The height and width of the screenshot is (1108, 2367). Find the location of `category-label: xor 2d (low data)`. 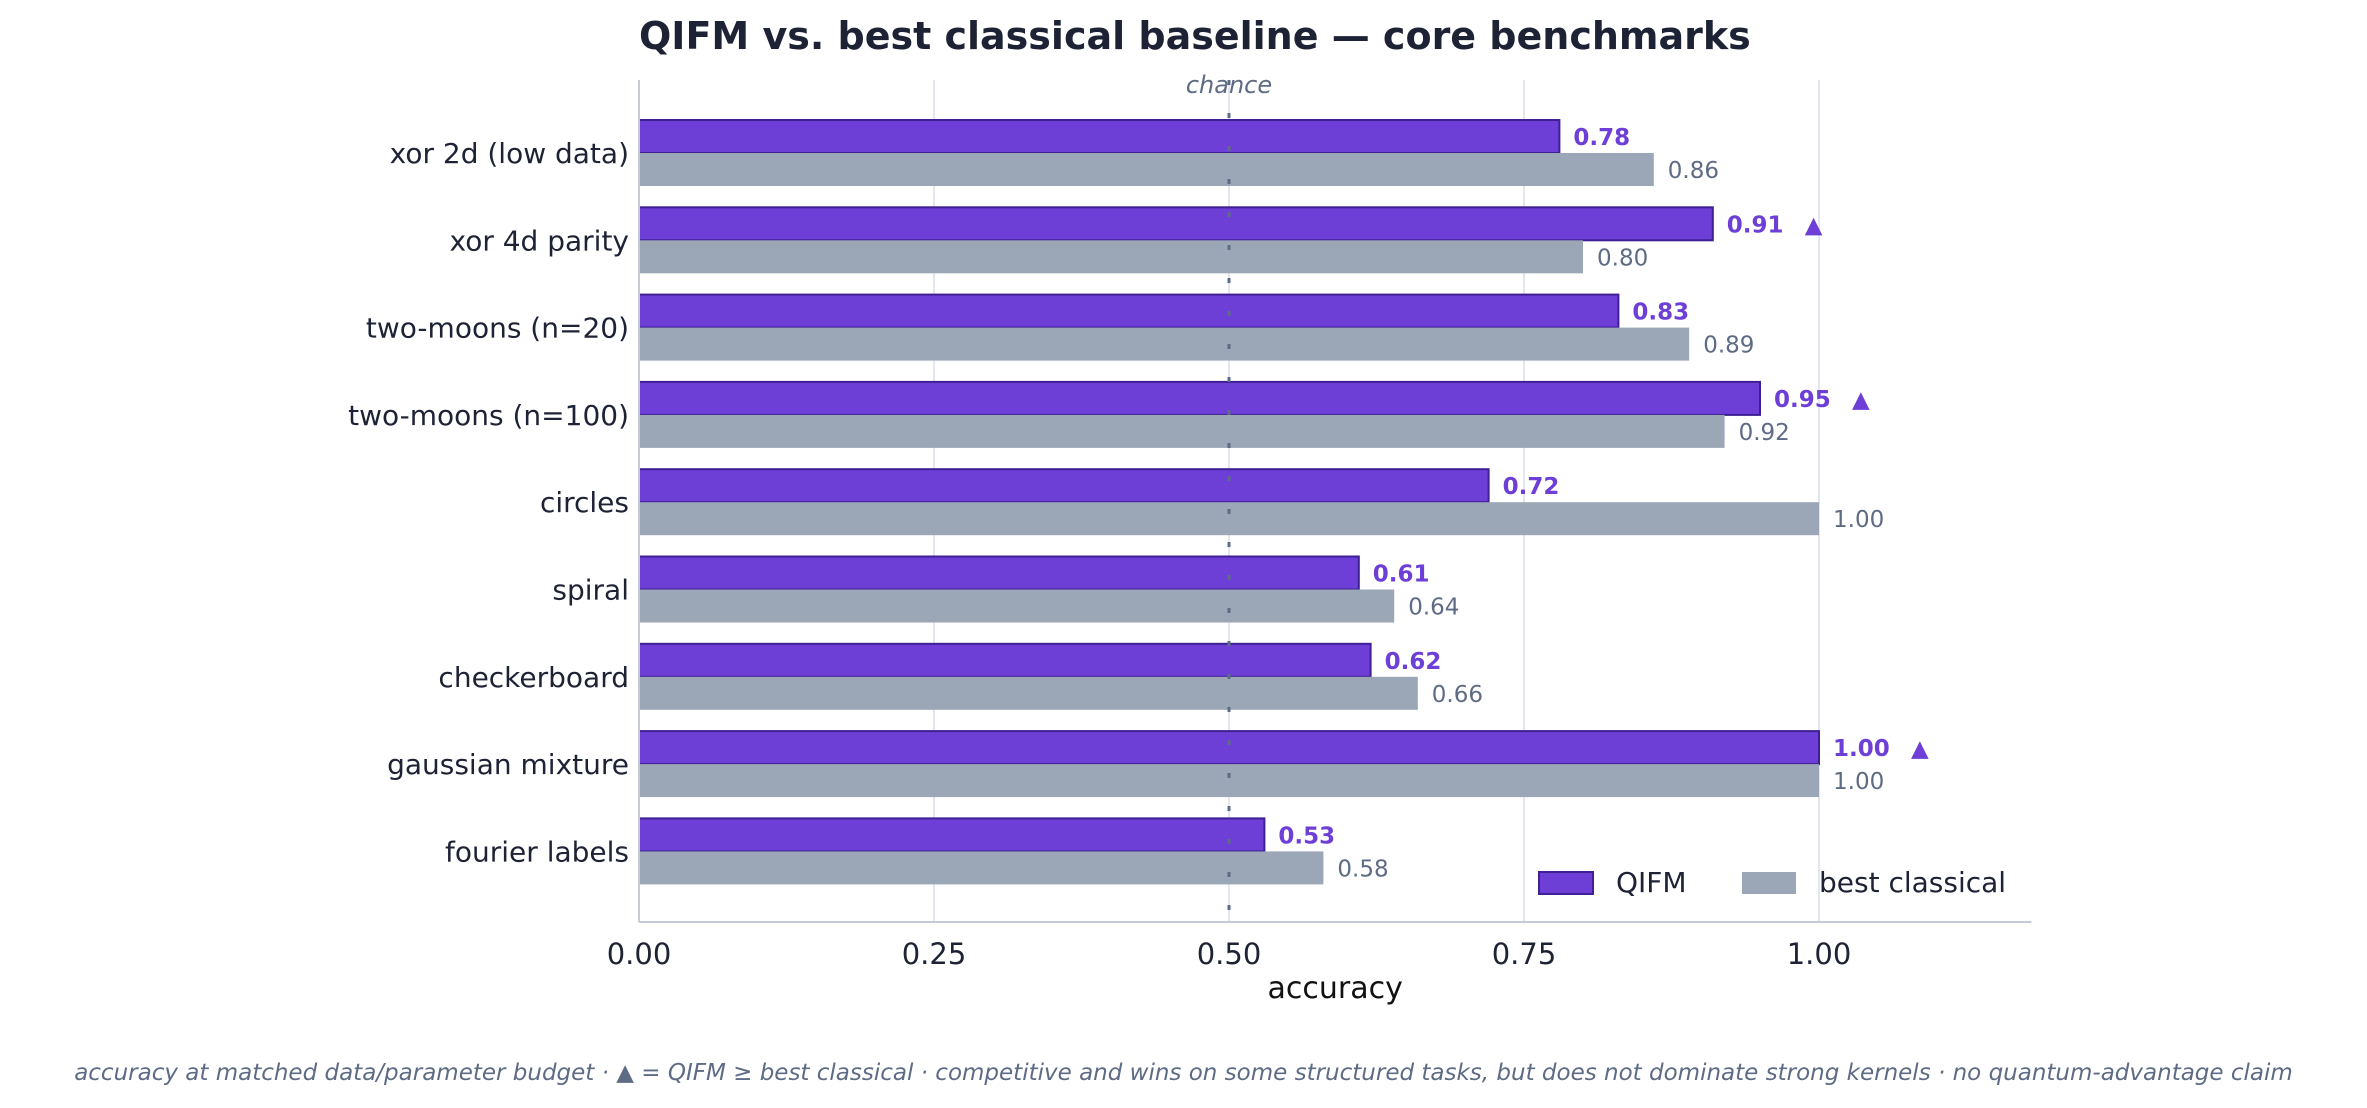

category-label: xor 2d (low data) is located at coordinates (509, 153).